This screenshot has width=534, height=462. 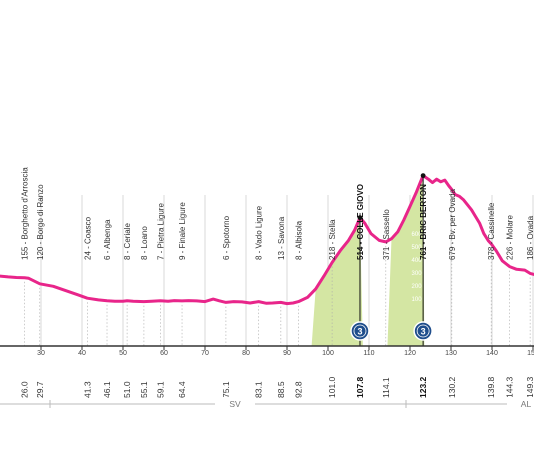 What do you see at coordinates (530, 353) in the screenshot?
I see `tick-label: 150` at bounding box center [530, 353].